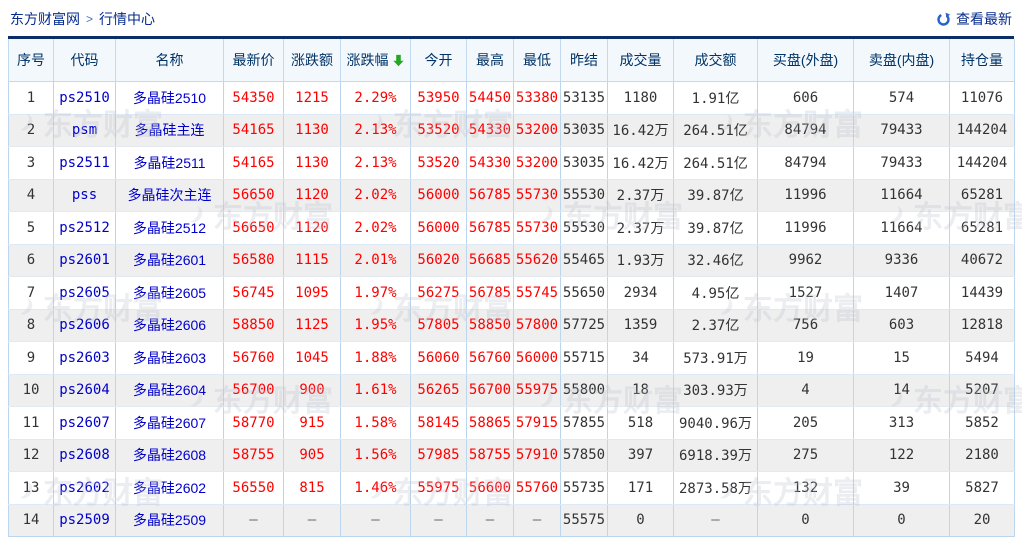 The height and width of the screenshot is (537, 1022). I want to click on cell-name: 多晶硅2607, so click(169, 423).